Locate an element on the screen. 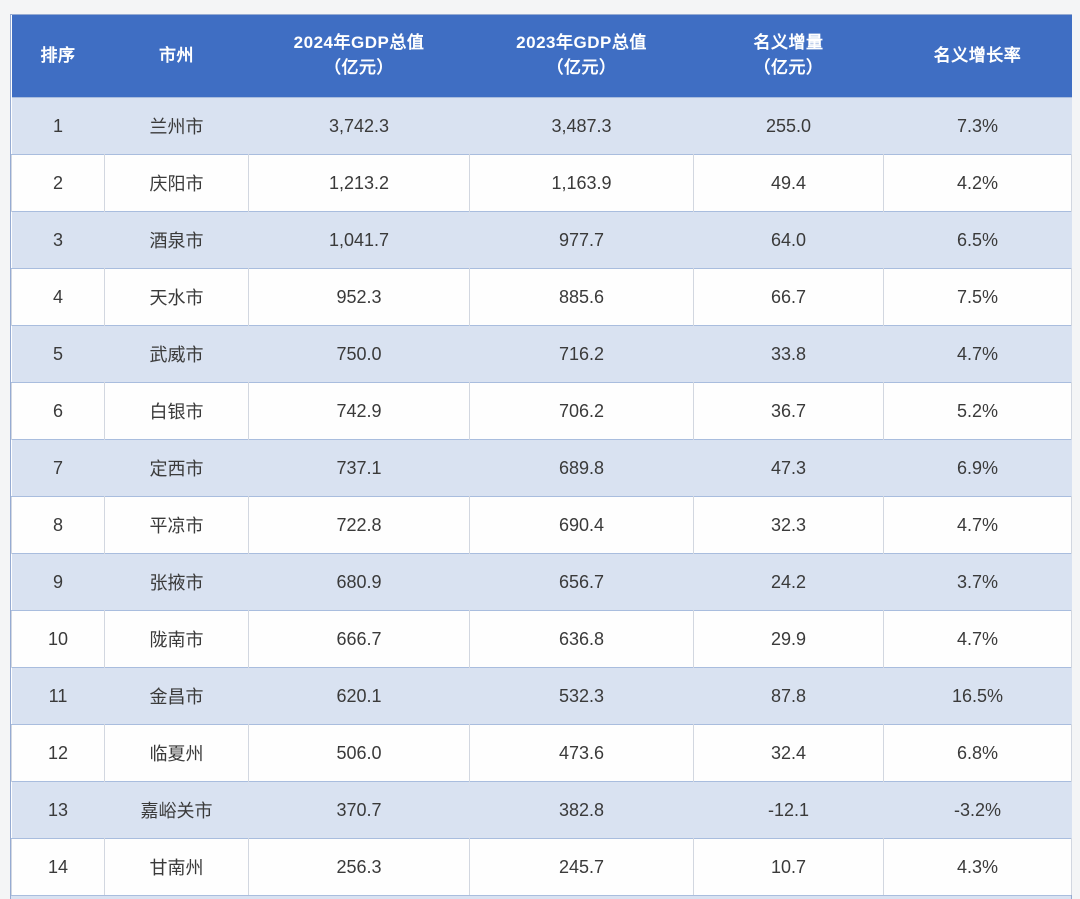 The width and height of the screenshot is (1080, 899). cell-city: 武威市 is located at coordinates (176, 354).